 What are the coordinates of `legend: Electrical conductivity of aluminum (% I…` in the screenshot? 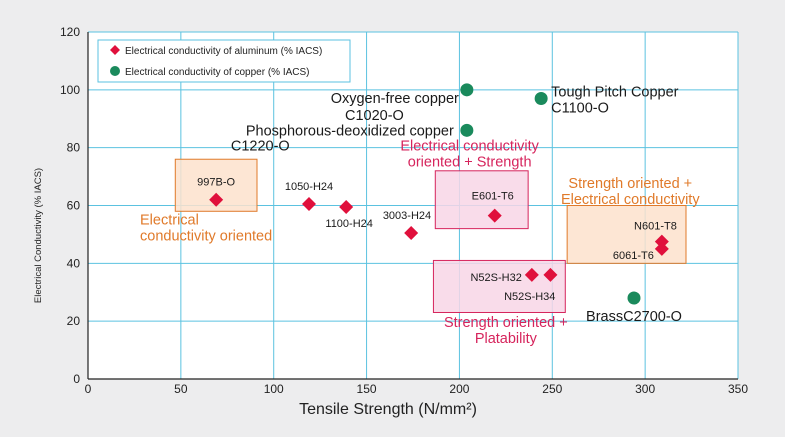 It's located at (224, 61).